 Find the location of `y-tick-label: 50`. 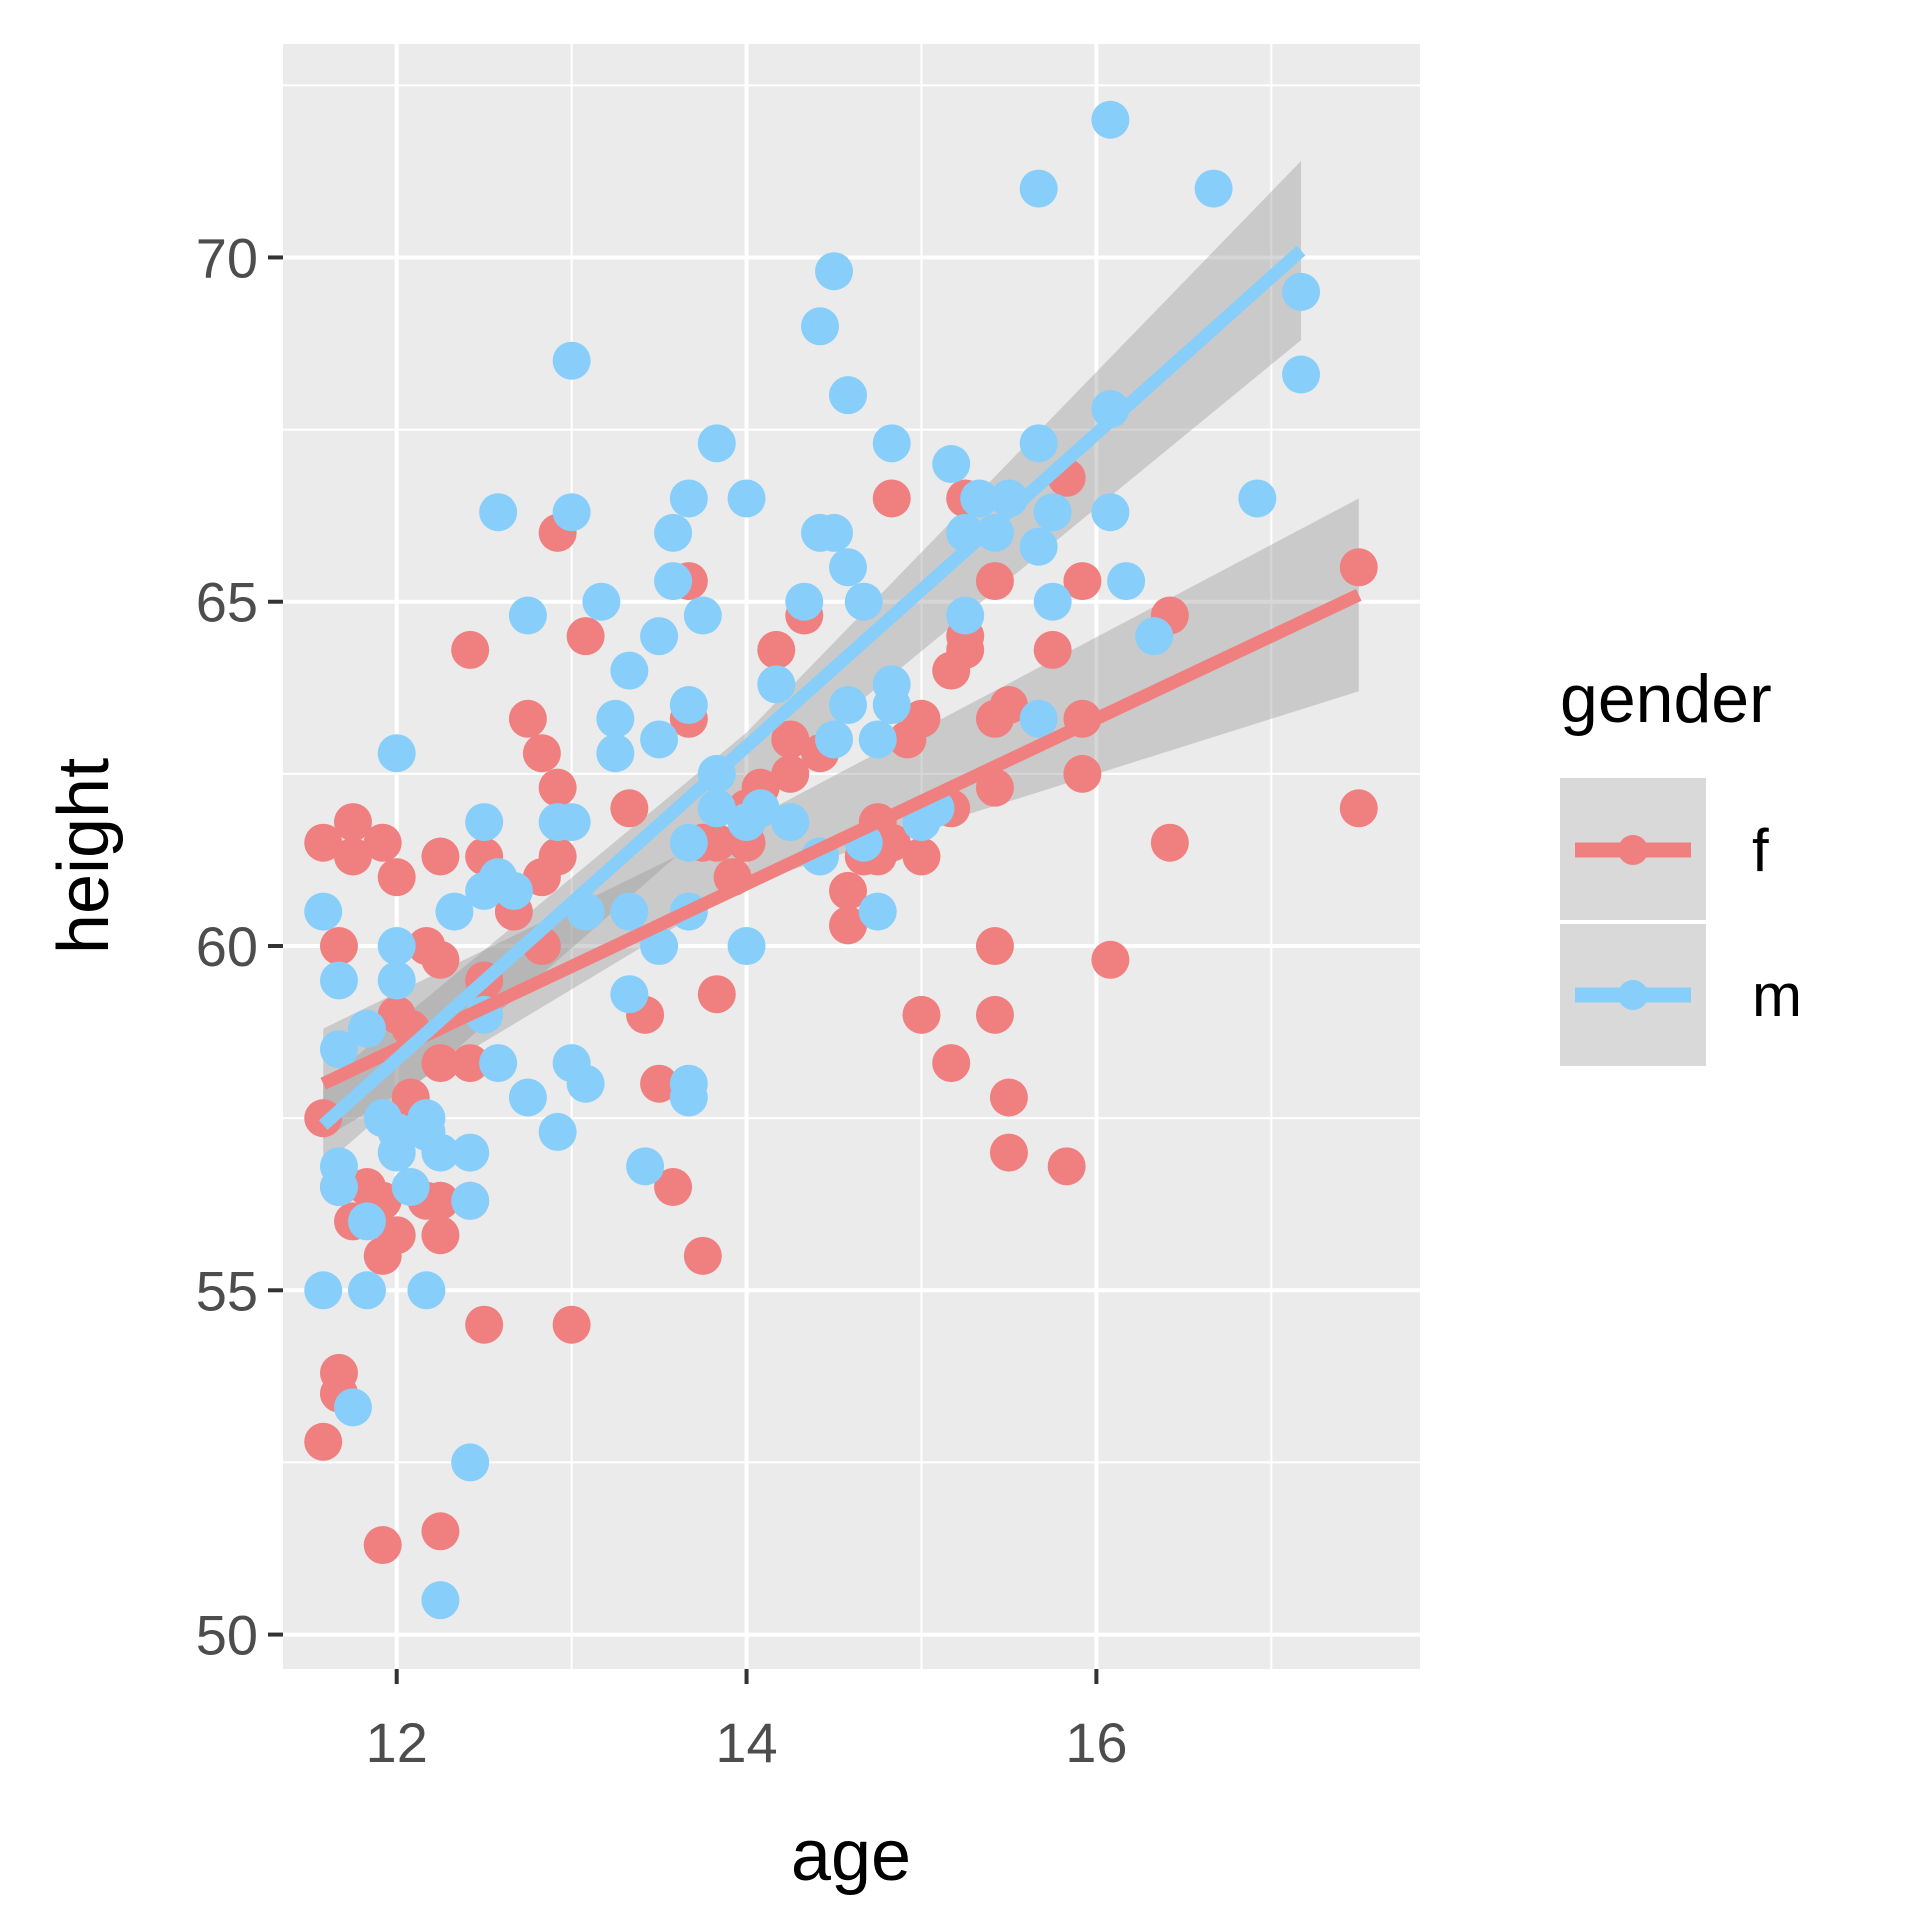

y-tick-label: 50 is located at coordinates (227, 1635).